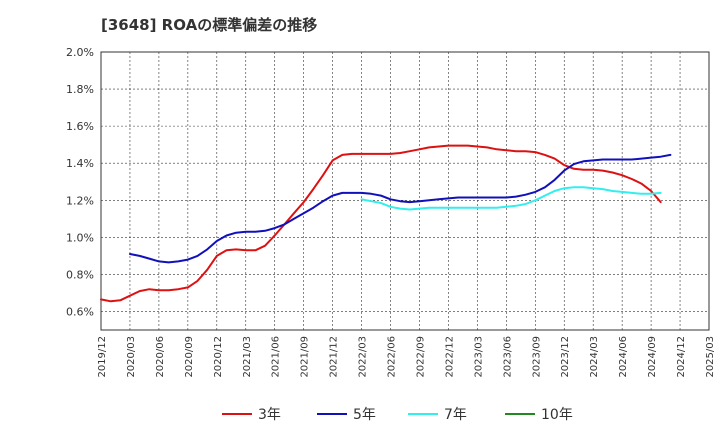 The width and height of the screenshot is (720, 440). I want to click on legend-label: 10年, so click(557, 415).